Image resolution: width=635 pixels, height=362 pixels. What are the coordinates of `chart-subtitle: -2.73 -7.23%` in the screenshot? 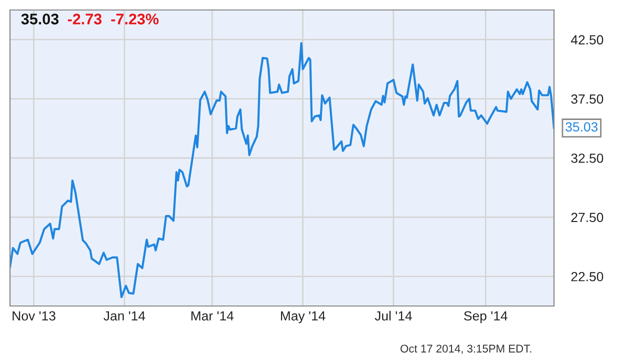 It's located at (113, 19).